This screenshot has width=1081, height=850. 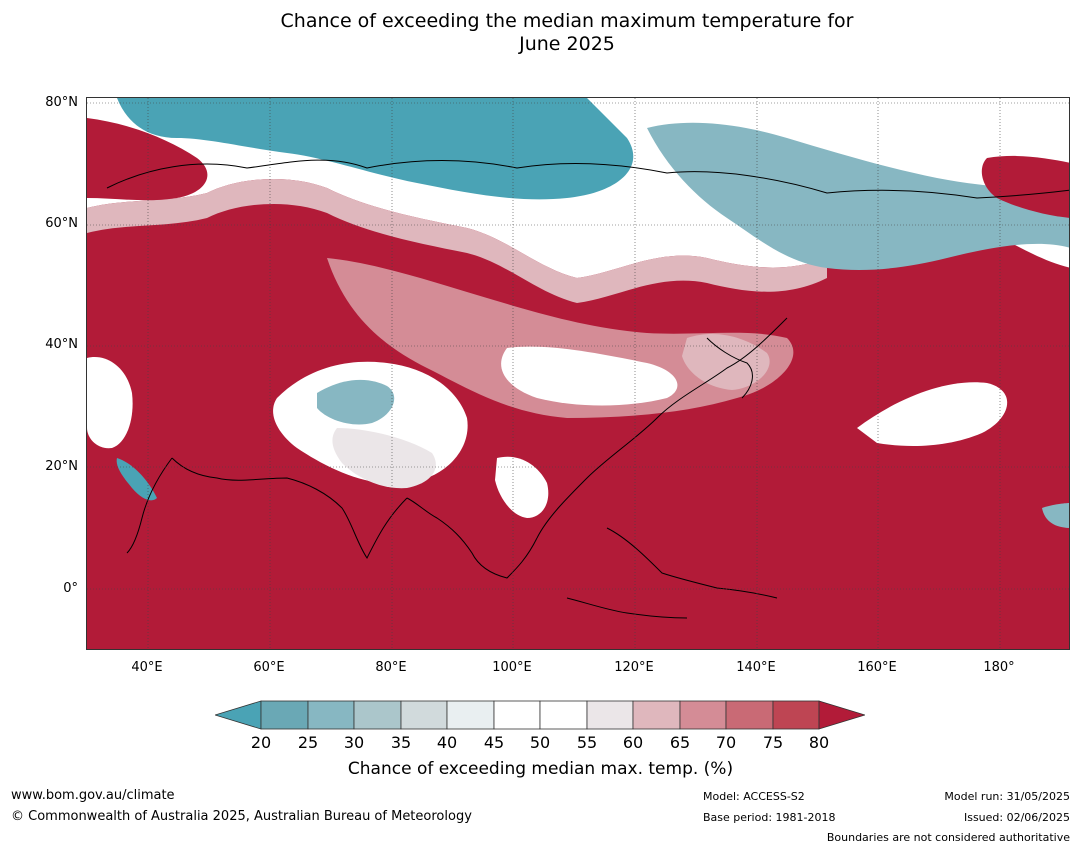 I want to click on pacific-teal-patch, so click(x=1055, y=515).